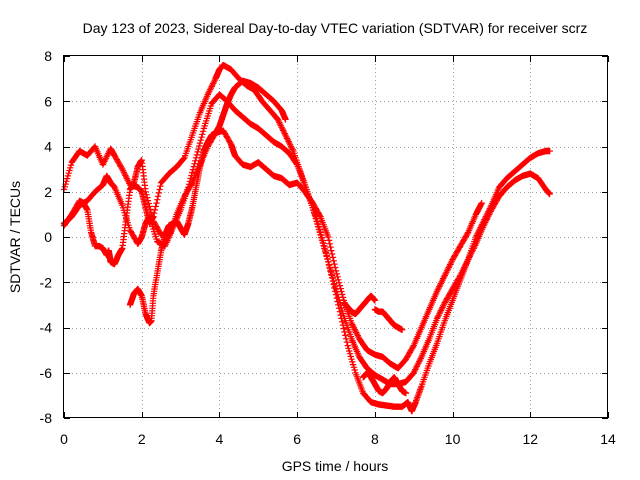  I want to click on x-tick-label: 0, so click(64, 439).